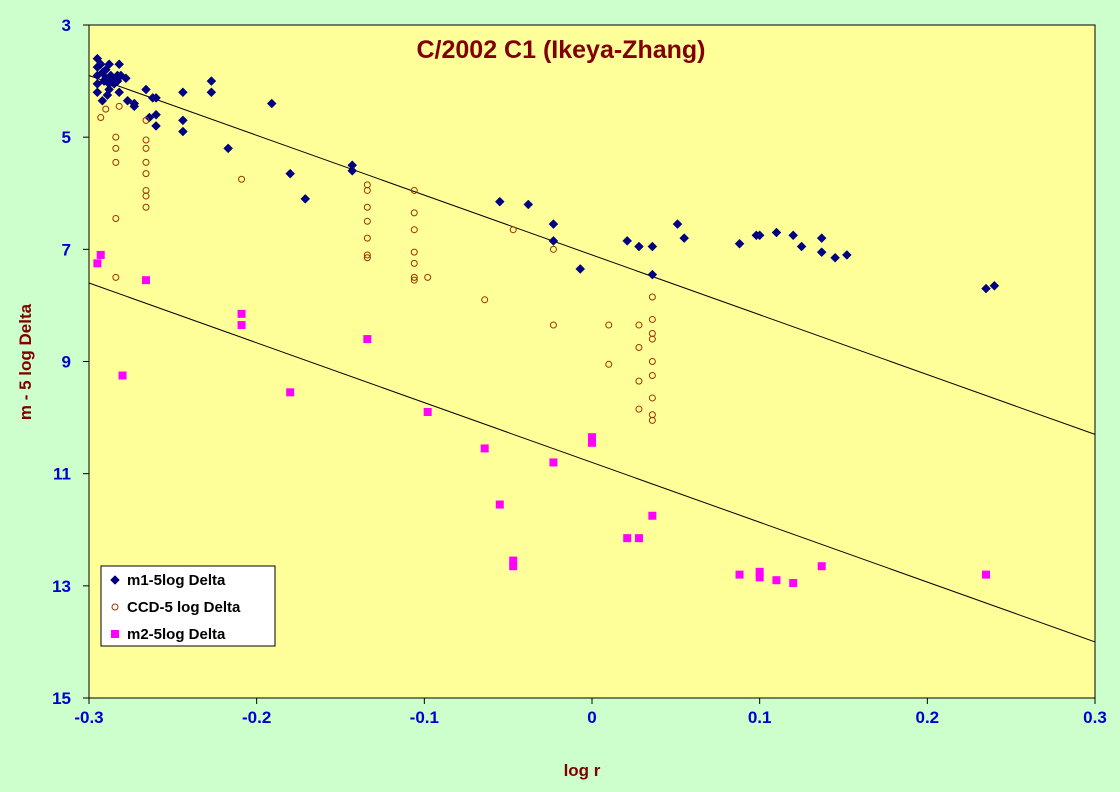 The width and height of the screenshot is (1120, 792). What do you see at coordinates (88, 717) in the screenshot?
I see `x-tick-label: -0.3` at bounding box center [88, 717].